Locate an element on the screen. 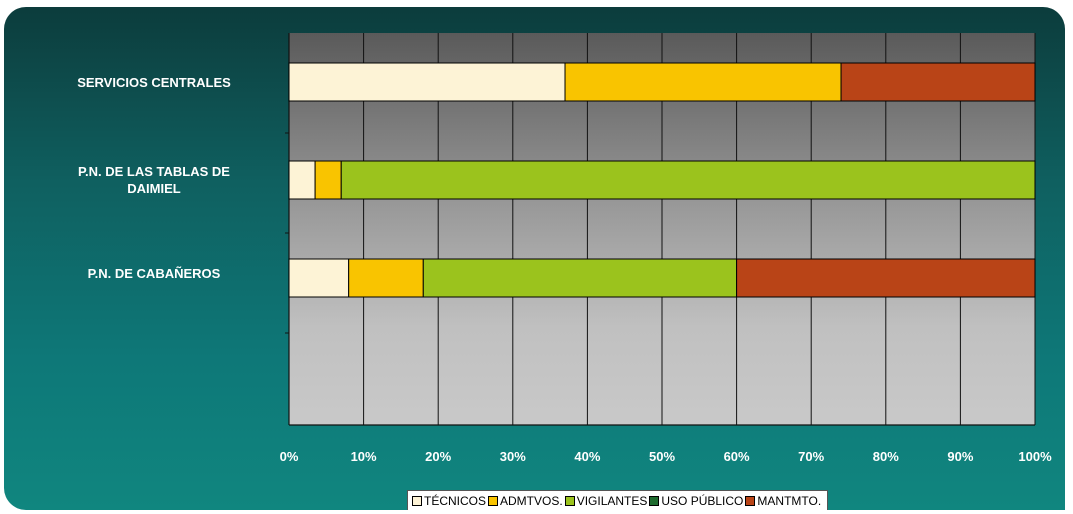  x-tick-label: 10% is located at coordinates (363, 456).